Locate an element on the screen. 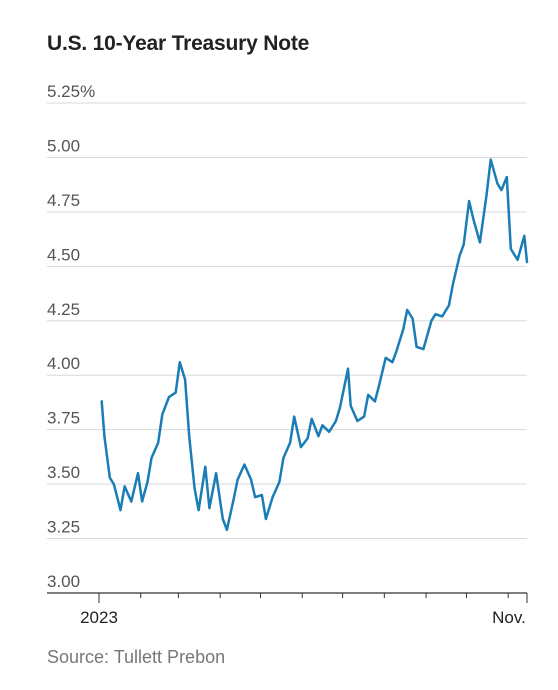  x-axis: 2023 Nov. is located at coordinates (304, 610).